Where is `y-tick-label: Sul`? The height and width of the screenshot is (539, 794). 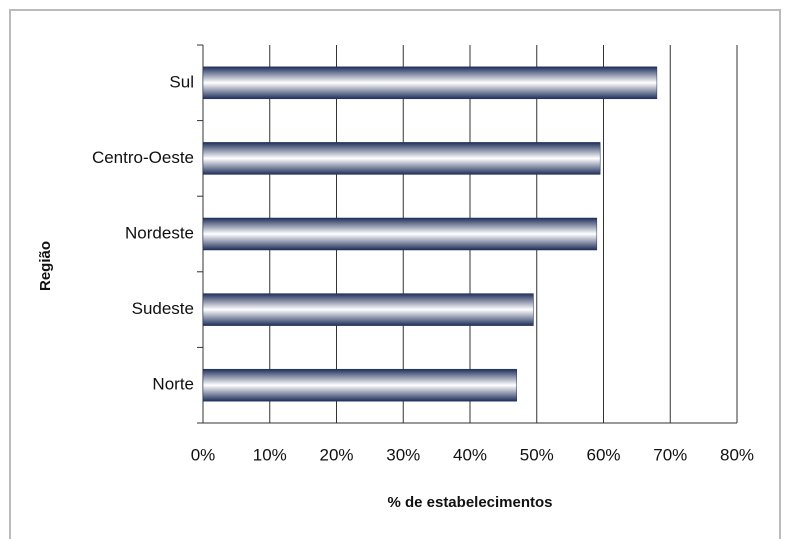 y-tick-label: Sul is located at coordinates (181, 81).